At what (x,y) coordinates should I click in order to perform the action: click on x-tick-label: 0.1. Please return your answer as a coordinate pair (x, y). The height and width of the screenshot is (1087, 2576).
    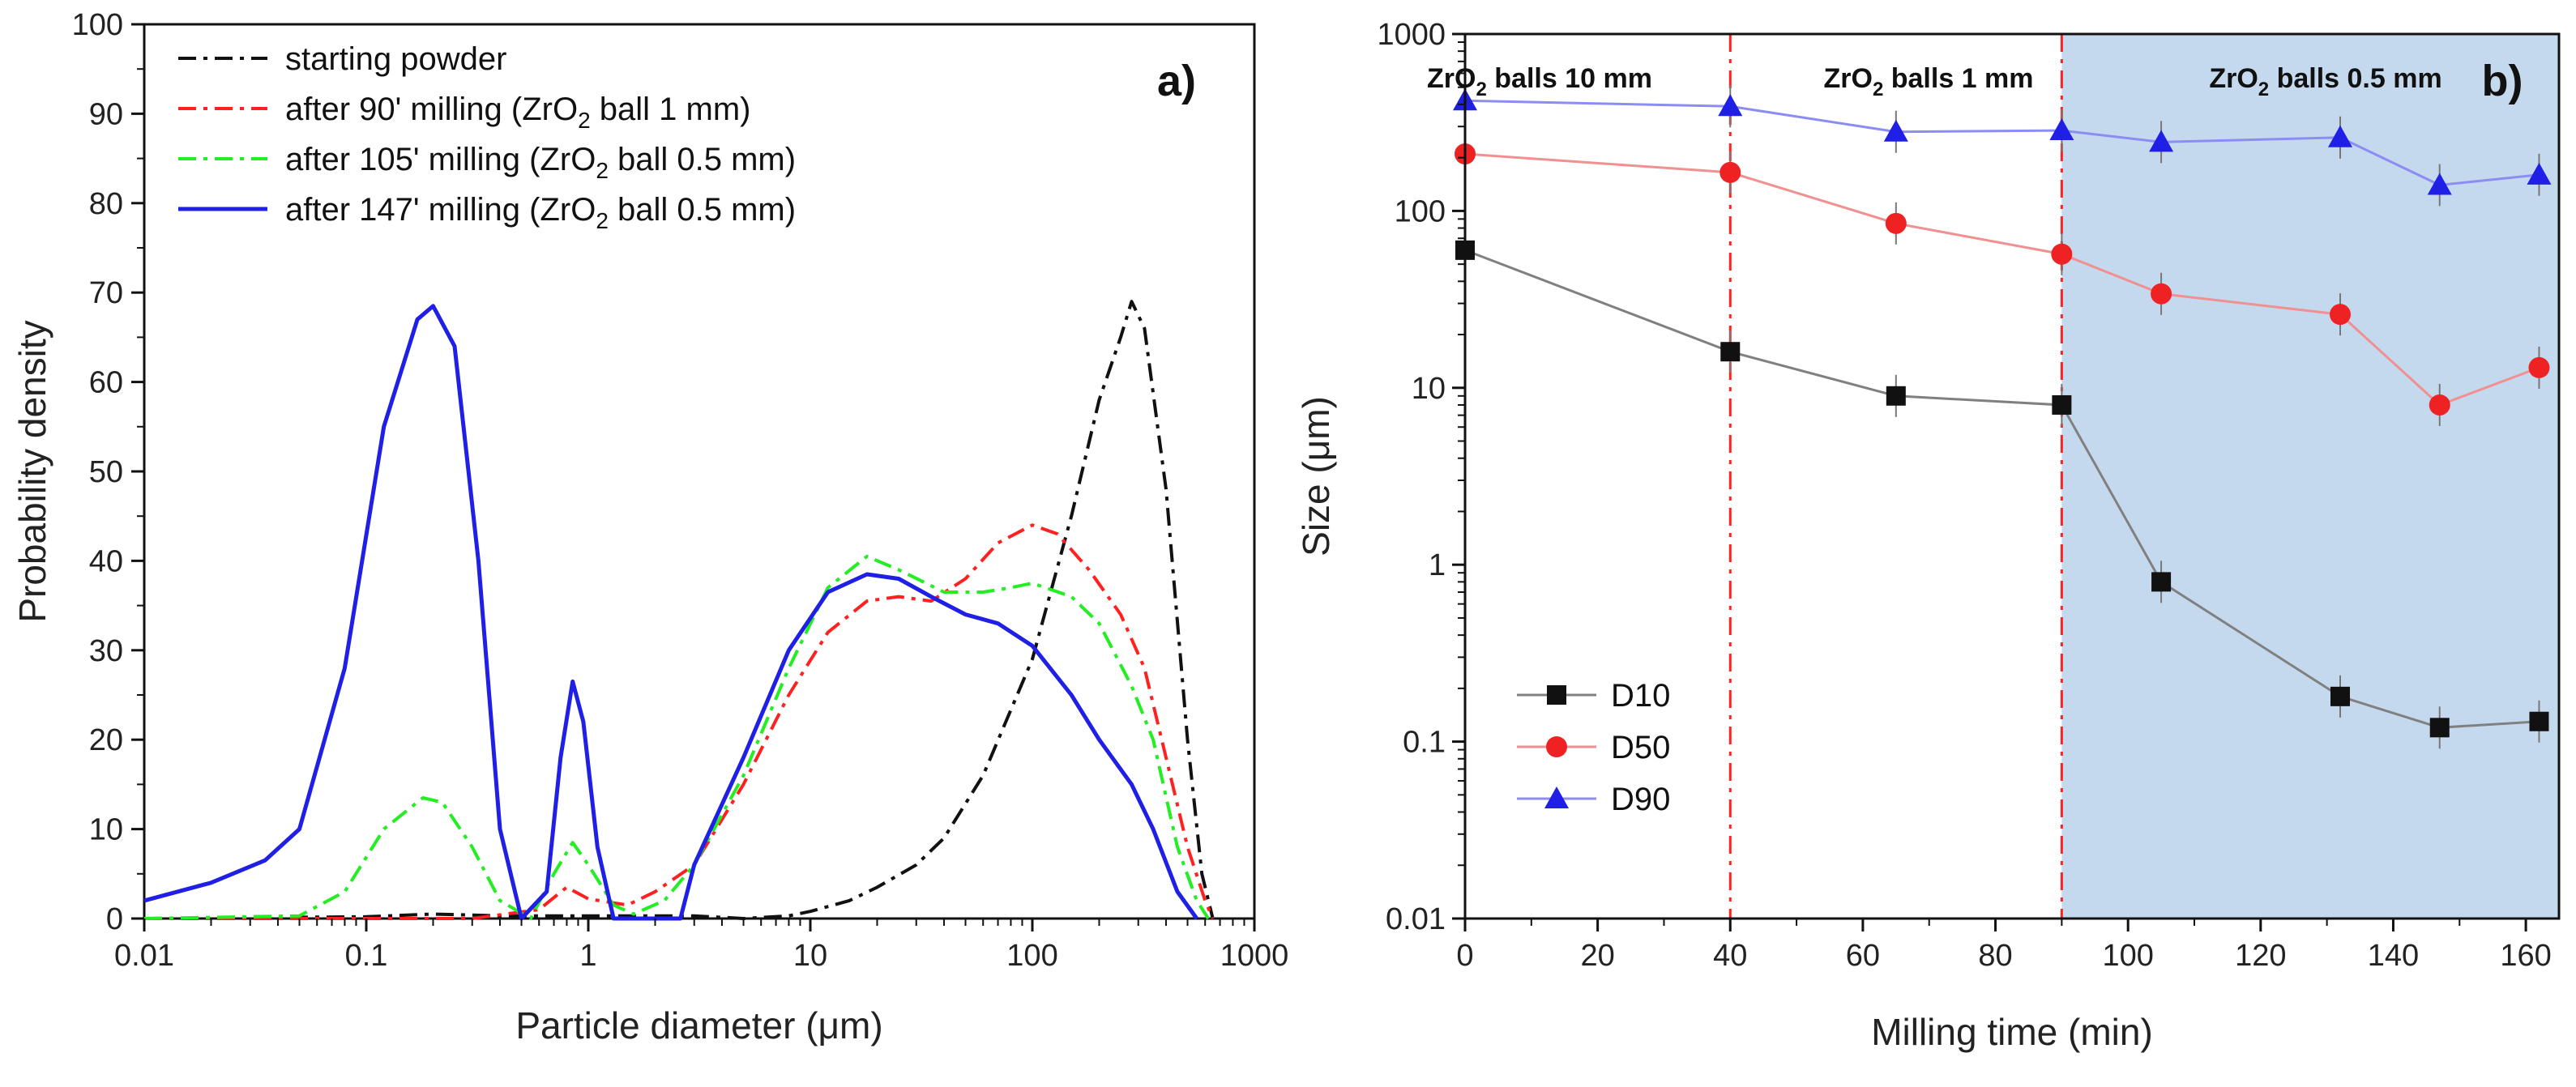
    Looking at the image, I should click on (366, 956).